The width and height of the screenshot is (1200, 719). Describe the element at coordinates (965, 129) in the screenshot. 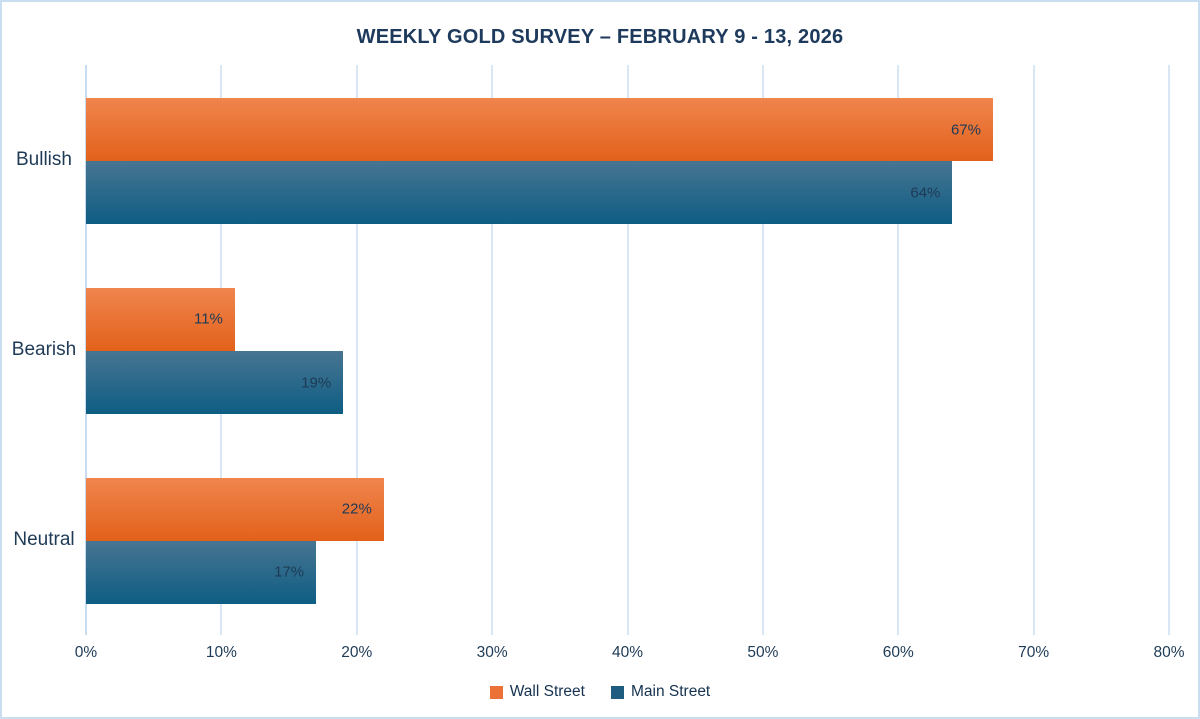

I see `bar-value-label: 67%` at that location.